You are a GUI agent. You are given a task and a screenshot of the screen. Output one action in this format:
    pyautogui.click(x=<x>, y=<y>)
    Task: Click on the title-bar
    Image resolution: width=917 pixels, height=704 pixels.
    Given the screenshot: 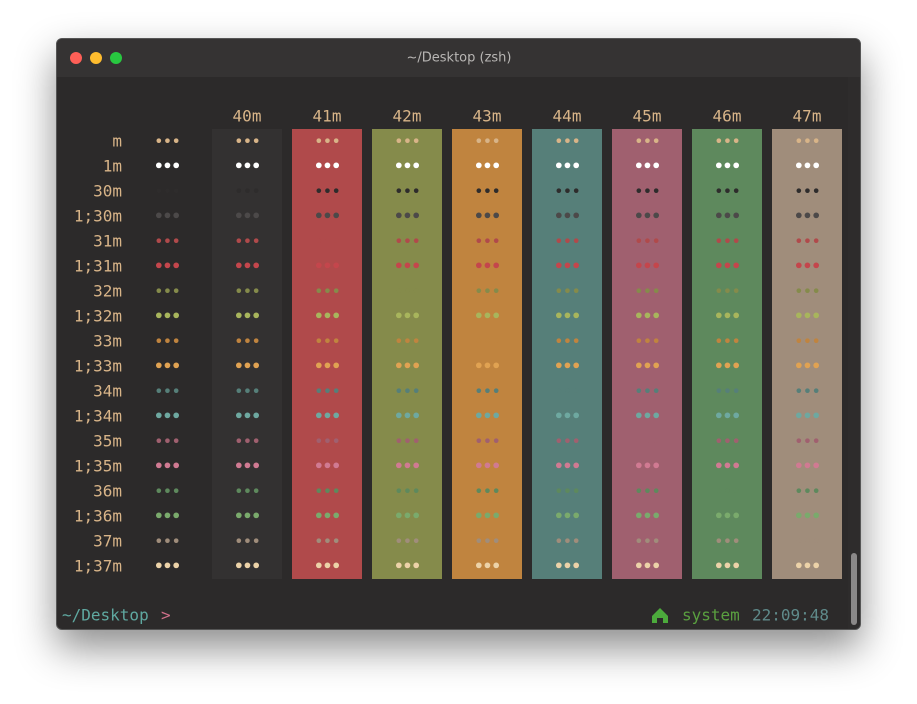 What is the action you would take?
    pyautogui.click(x=458, y=58)
    